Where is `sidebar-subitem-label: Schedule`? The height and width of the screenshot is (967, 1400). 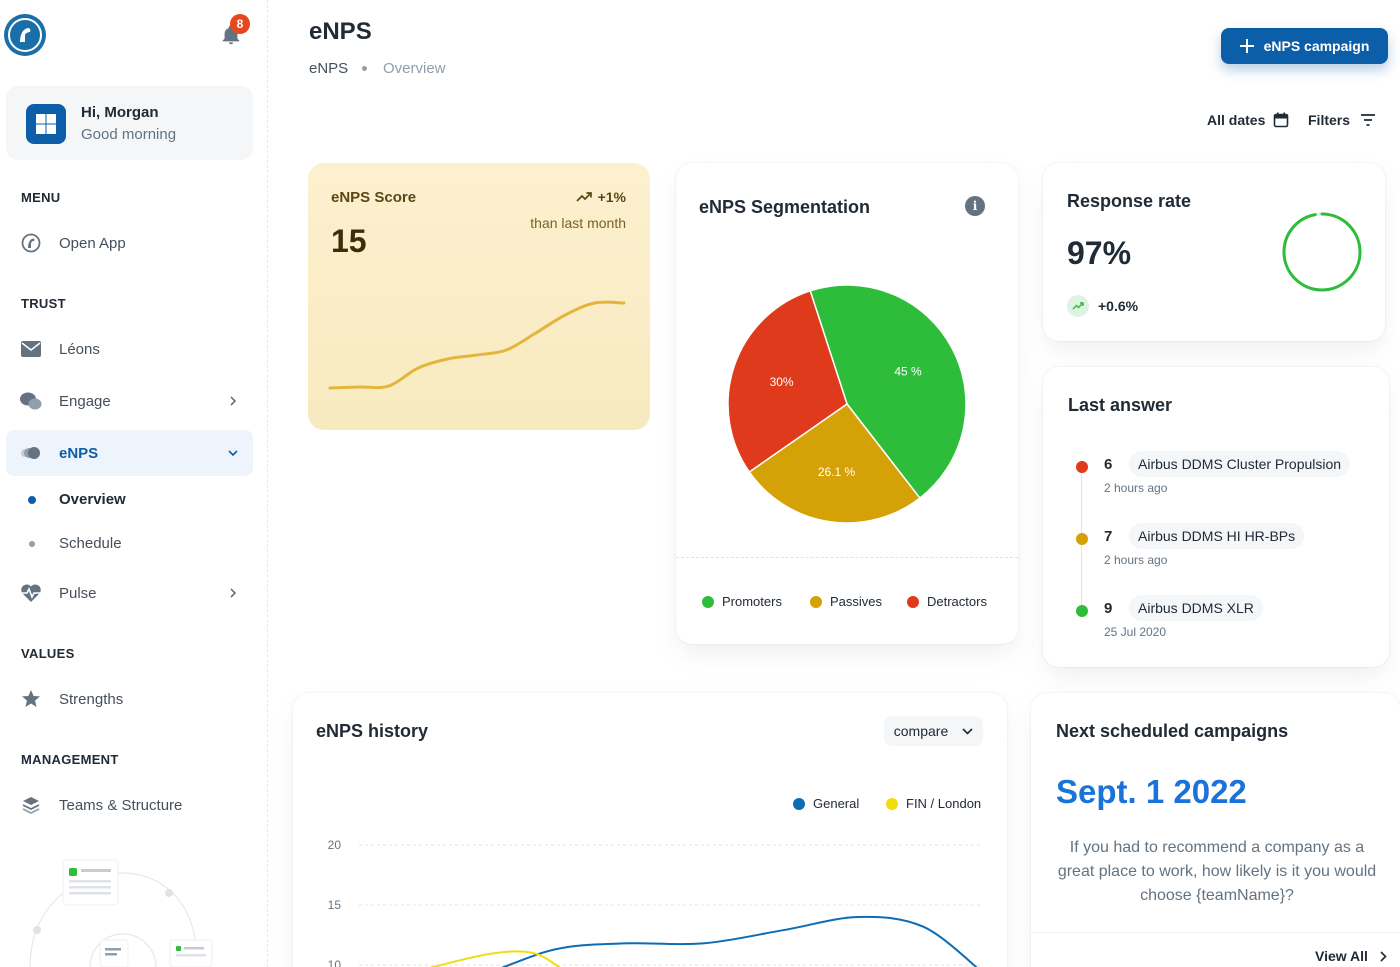 sidebar-subitem-label: Schedule is located at coordinates (90, 543).